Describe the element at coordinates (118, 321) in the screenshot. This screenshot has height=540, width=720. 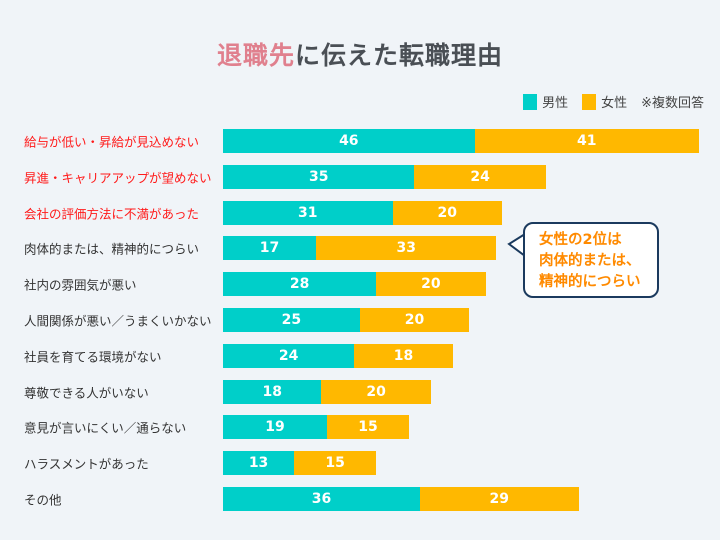
I see `category-label: 人間関係が悪い／うまくいかない` at that location.